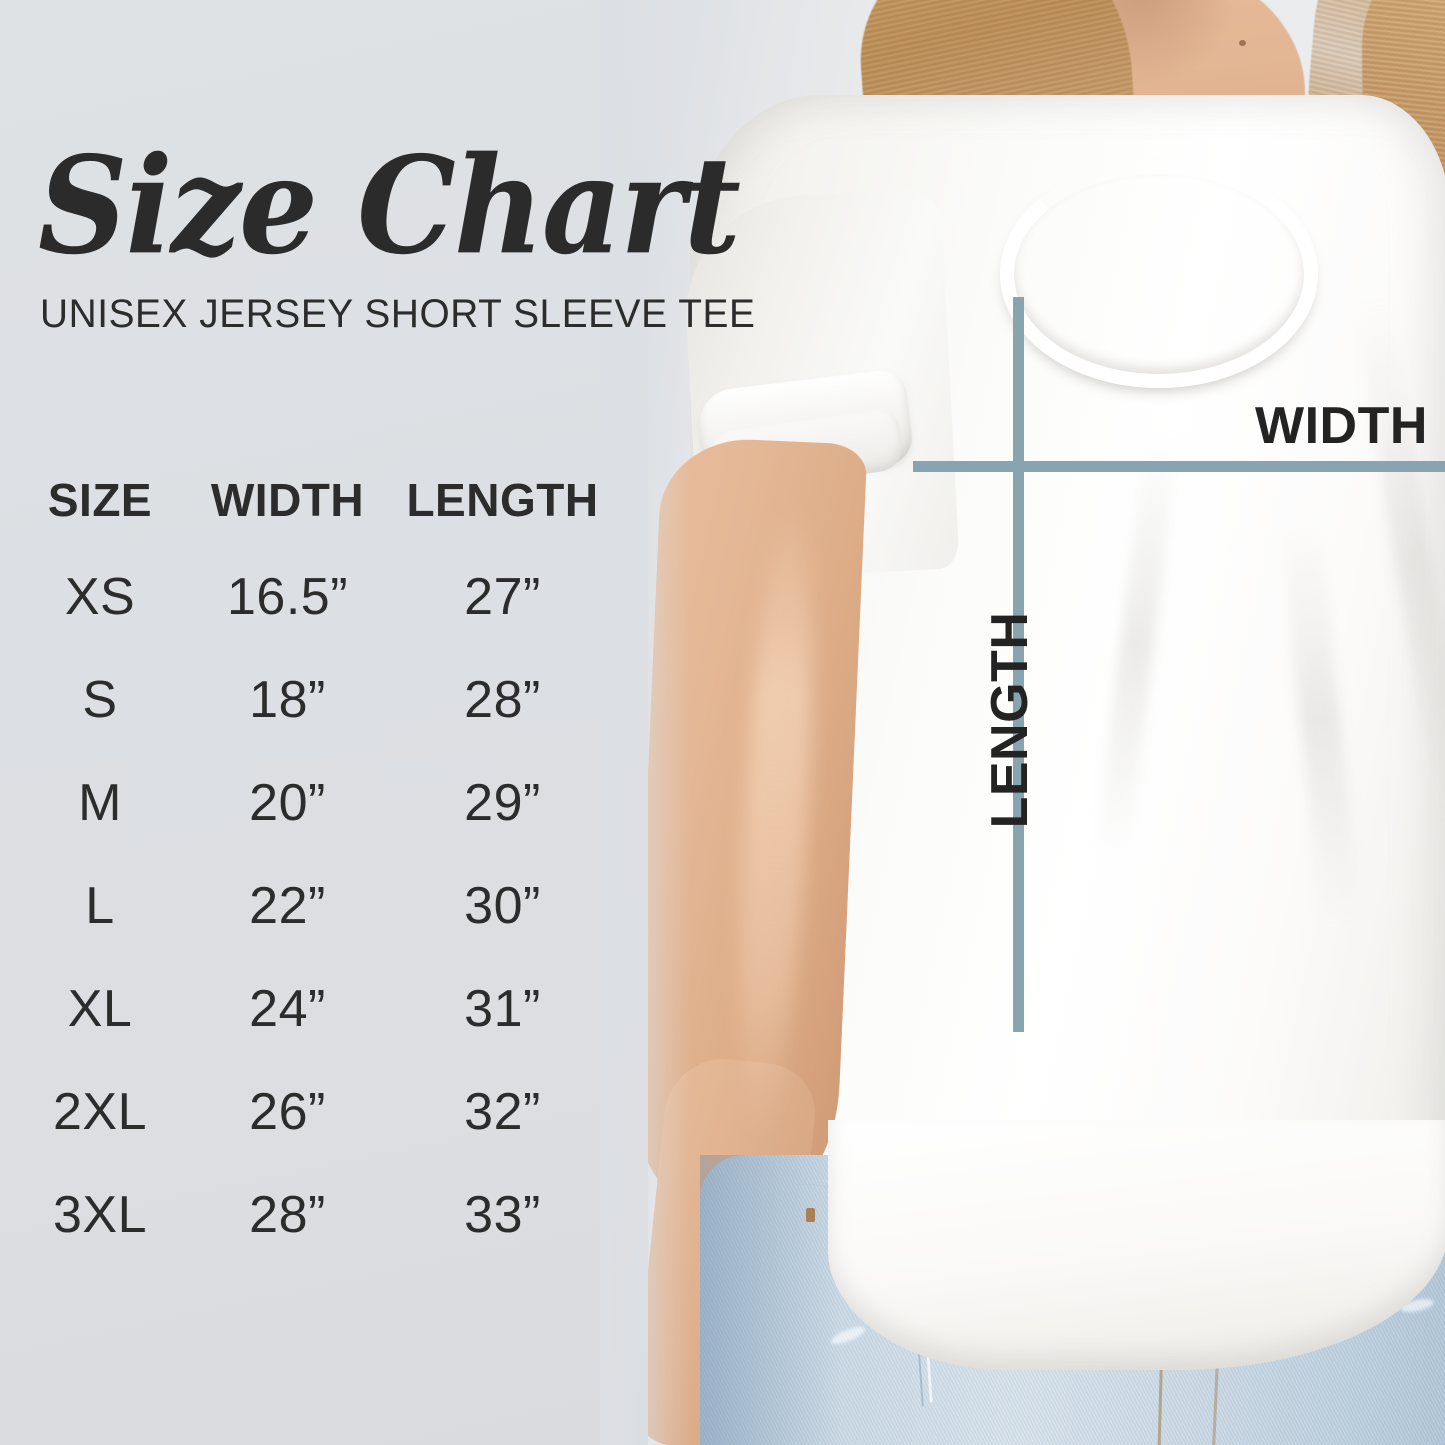 This screenshot has width=1445, height=1445. Describe the element at coordinates (1010, 720) in the screenshot. I see `length-label: LENGTH` at that location.